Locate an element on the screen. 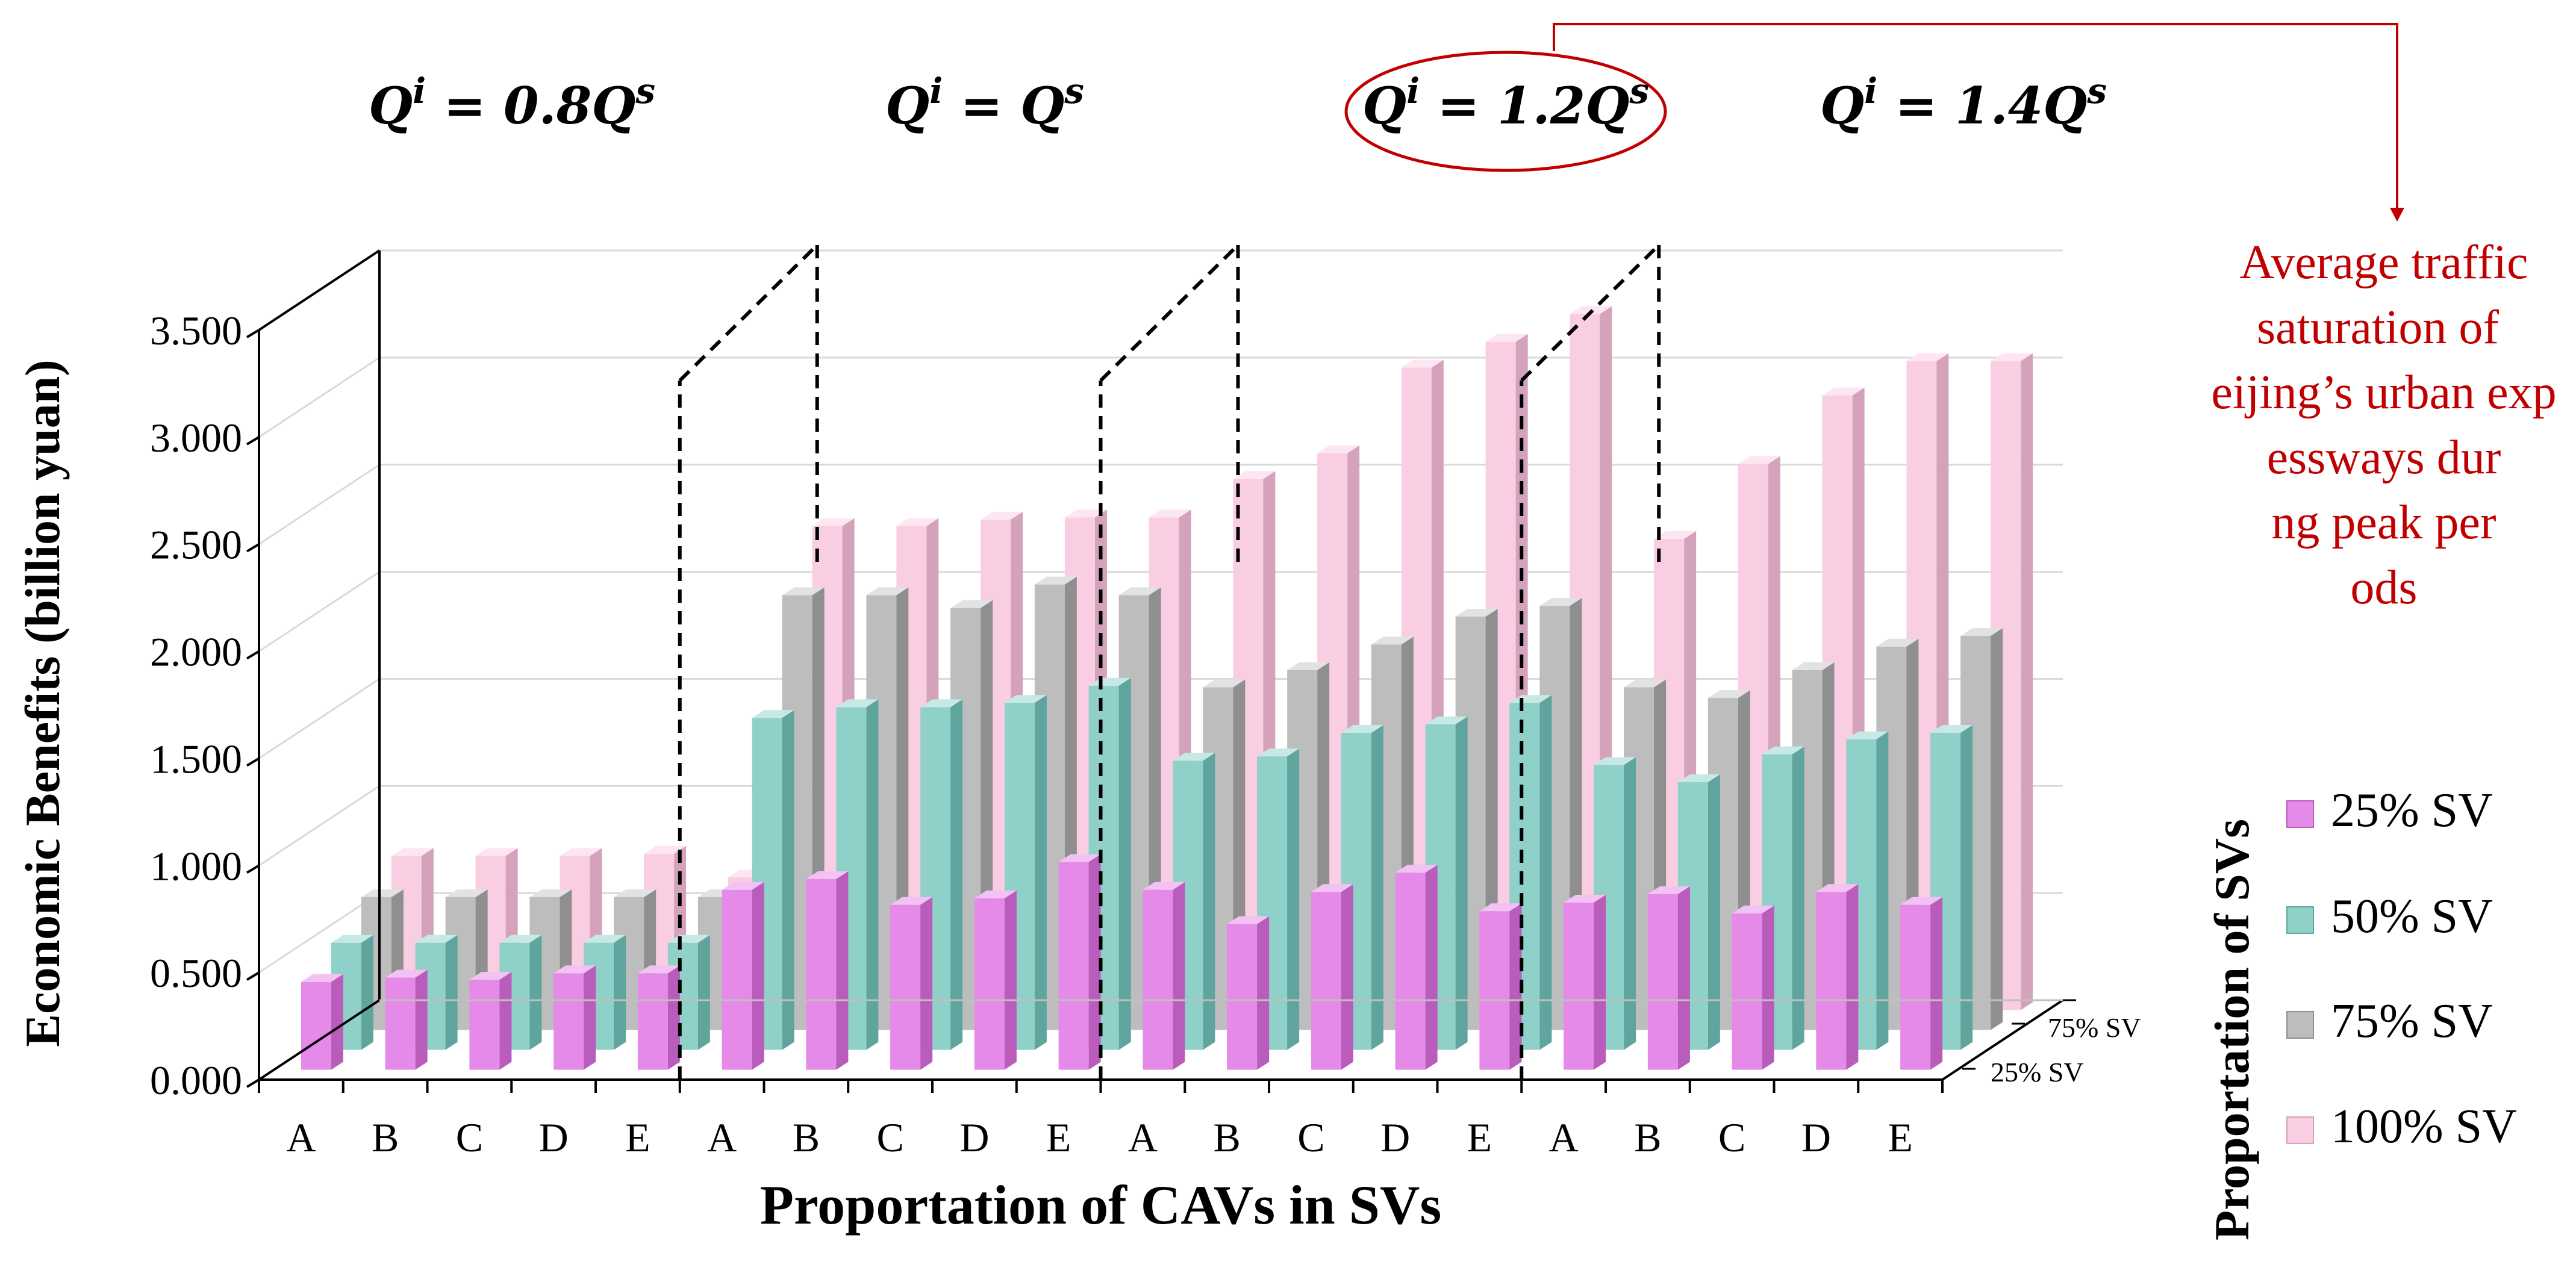  y-tick-label: 2.500 is located at coordinates (196, 545).